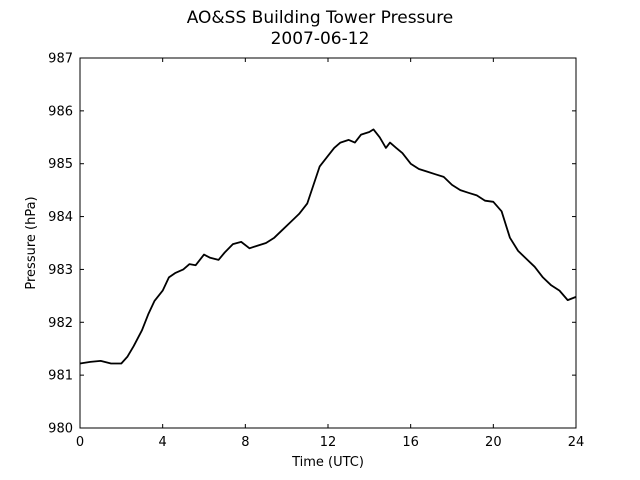  I want to click on y-tick-label: 986, so click(60, 111).